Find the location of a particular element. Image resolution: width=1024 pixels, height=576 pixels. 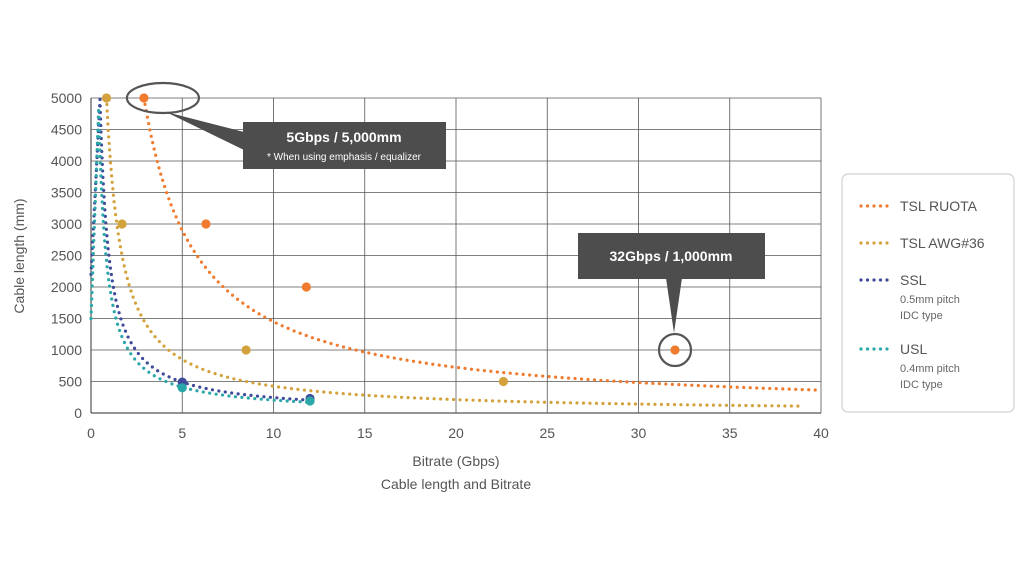

legend-box is located at coordinates (928, 293).